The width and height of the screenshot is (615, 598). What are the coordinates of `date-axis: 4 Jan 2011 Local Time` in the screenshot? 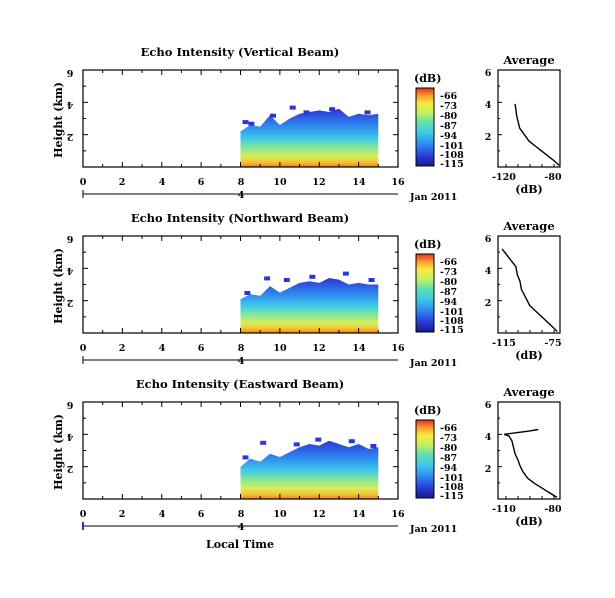 It's located at (269, 536).